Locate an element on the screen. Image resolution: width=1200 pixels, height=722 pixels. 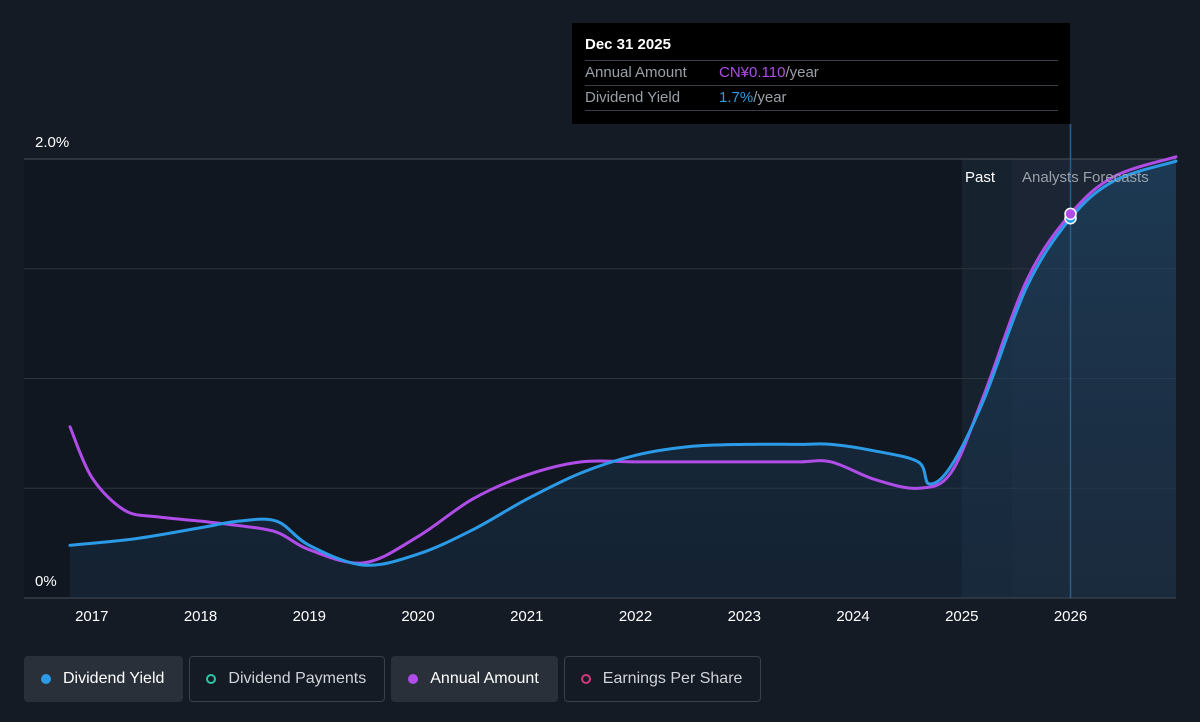
legend-label: Dividend Payments is located at coordinates (297, 678).